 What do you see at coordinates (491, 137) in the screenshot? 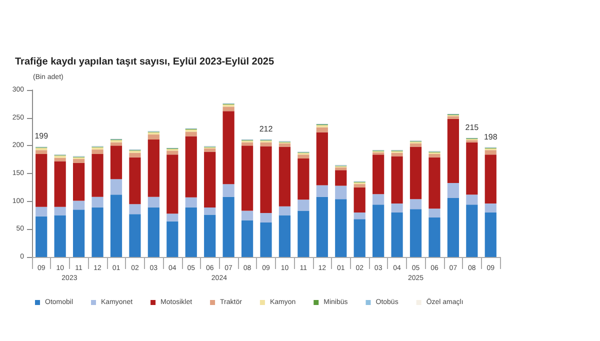
I see `total-label: 198` at bounding box center [491, 137].